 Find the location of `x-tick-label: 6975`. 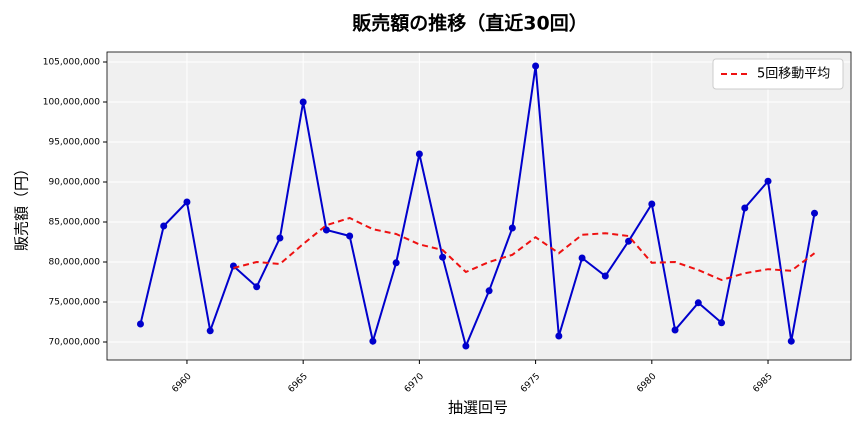

x-tick-label: 6975 is located at coordinates (530, 383).